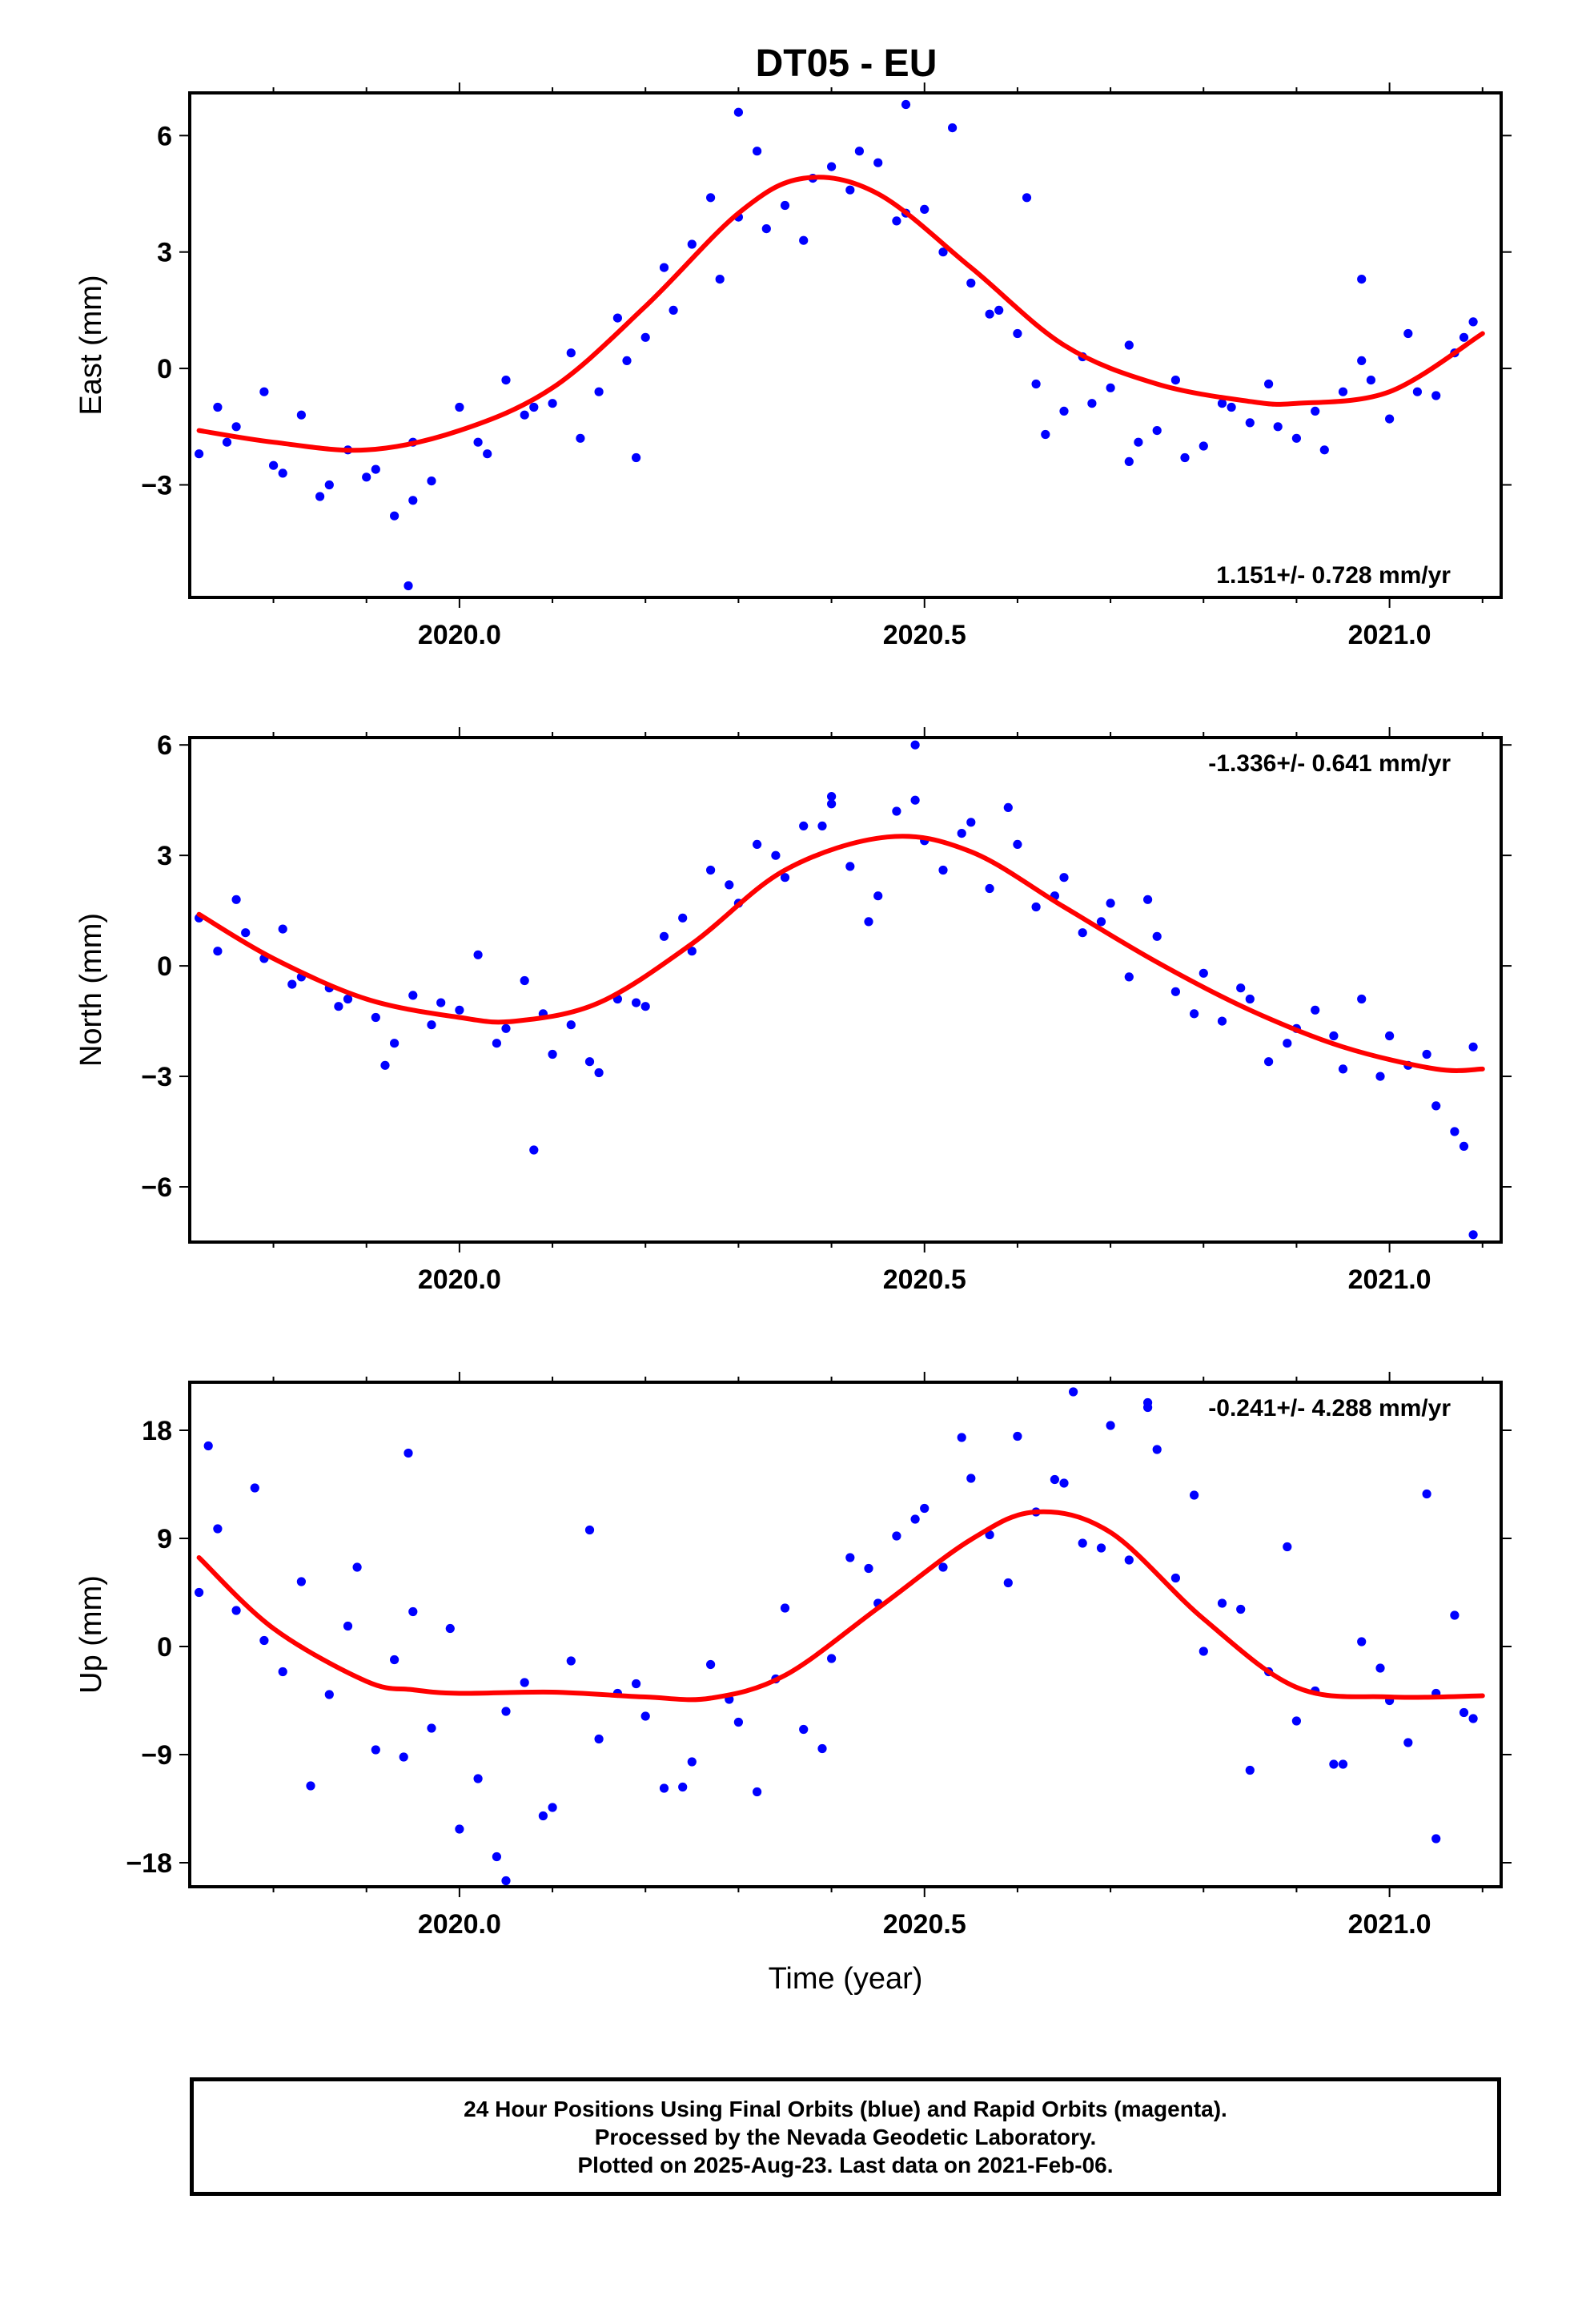 Image resolution: width=1582 pixels, height=2324 pixels. What do you see at coordinates (164, 1539) in the screenshot?
I see `y-tick-label: 9` at bounding box center [164, 1539].